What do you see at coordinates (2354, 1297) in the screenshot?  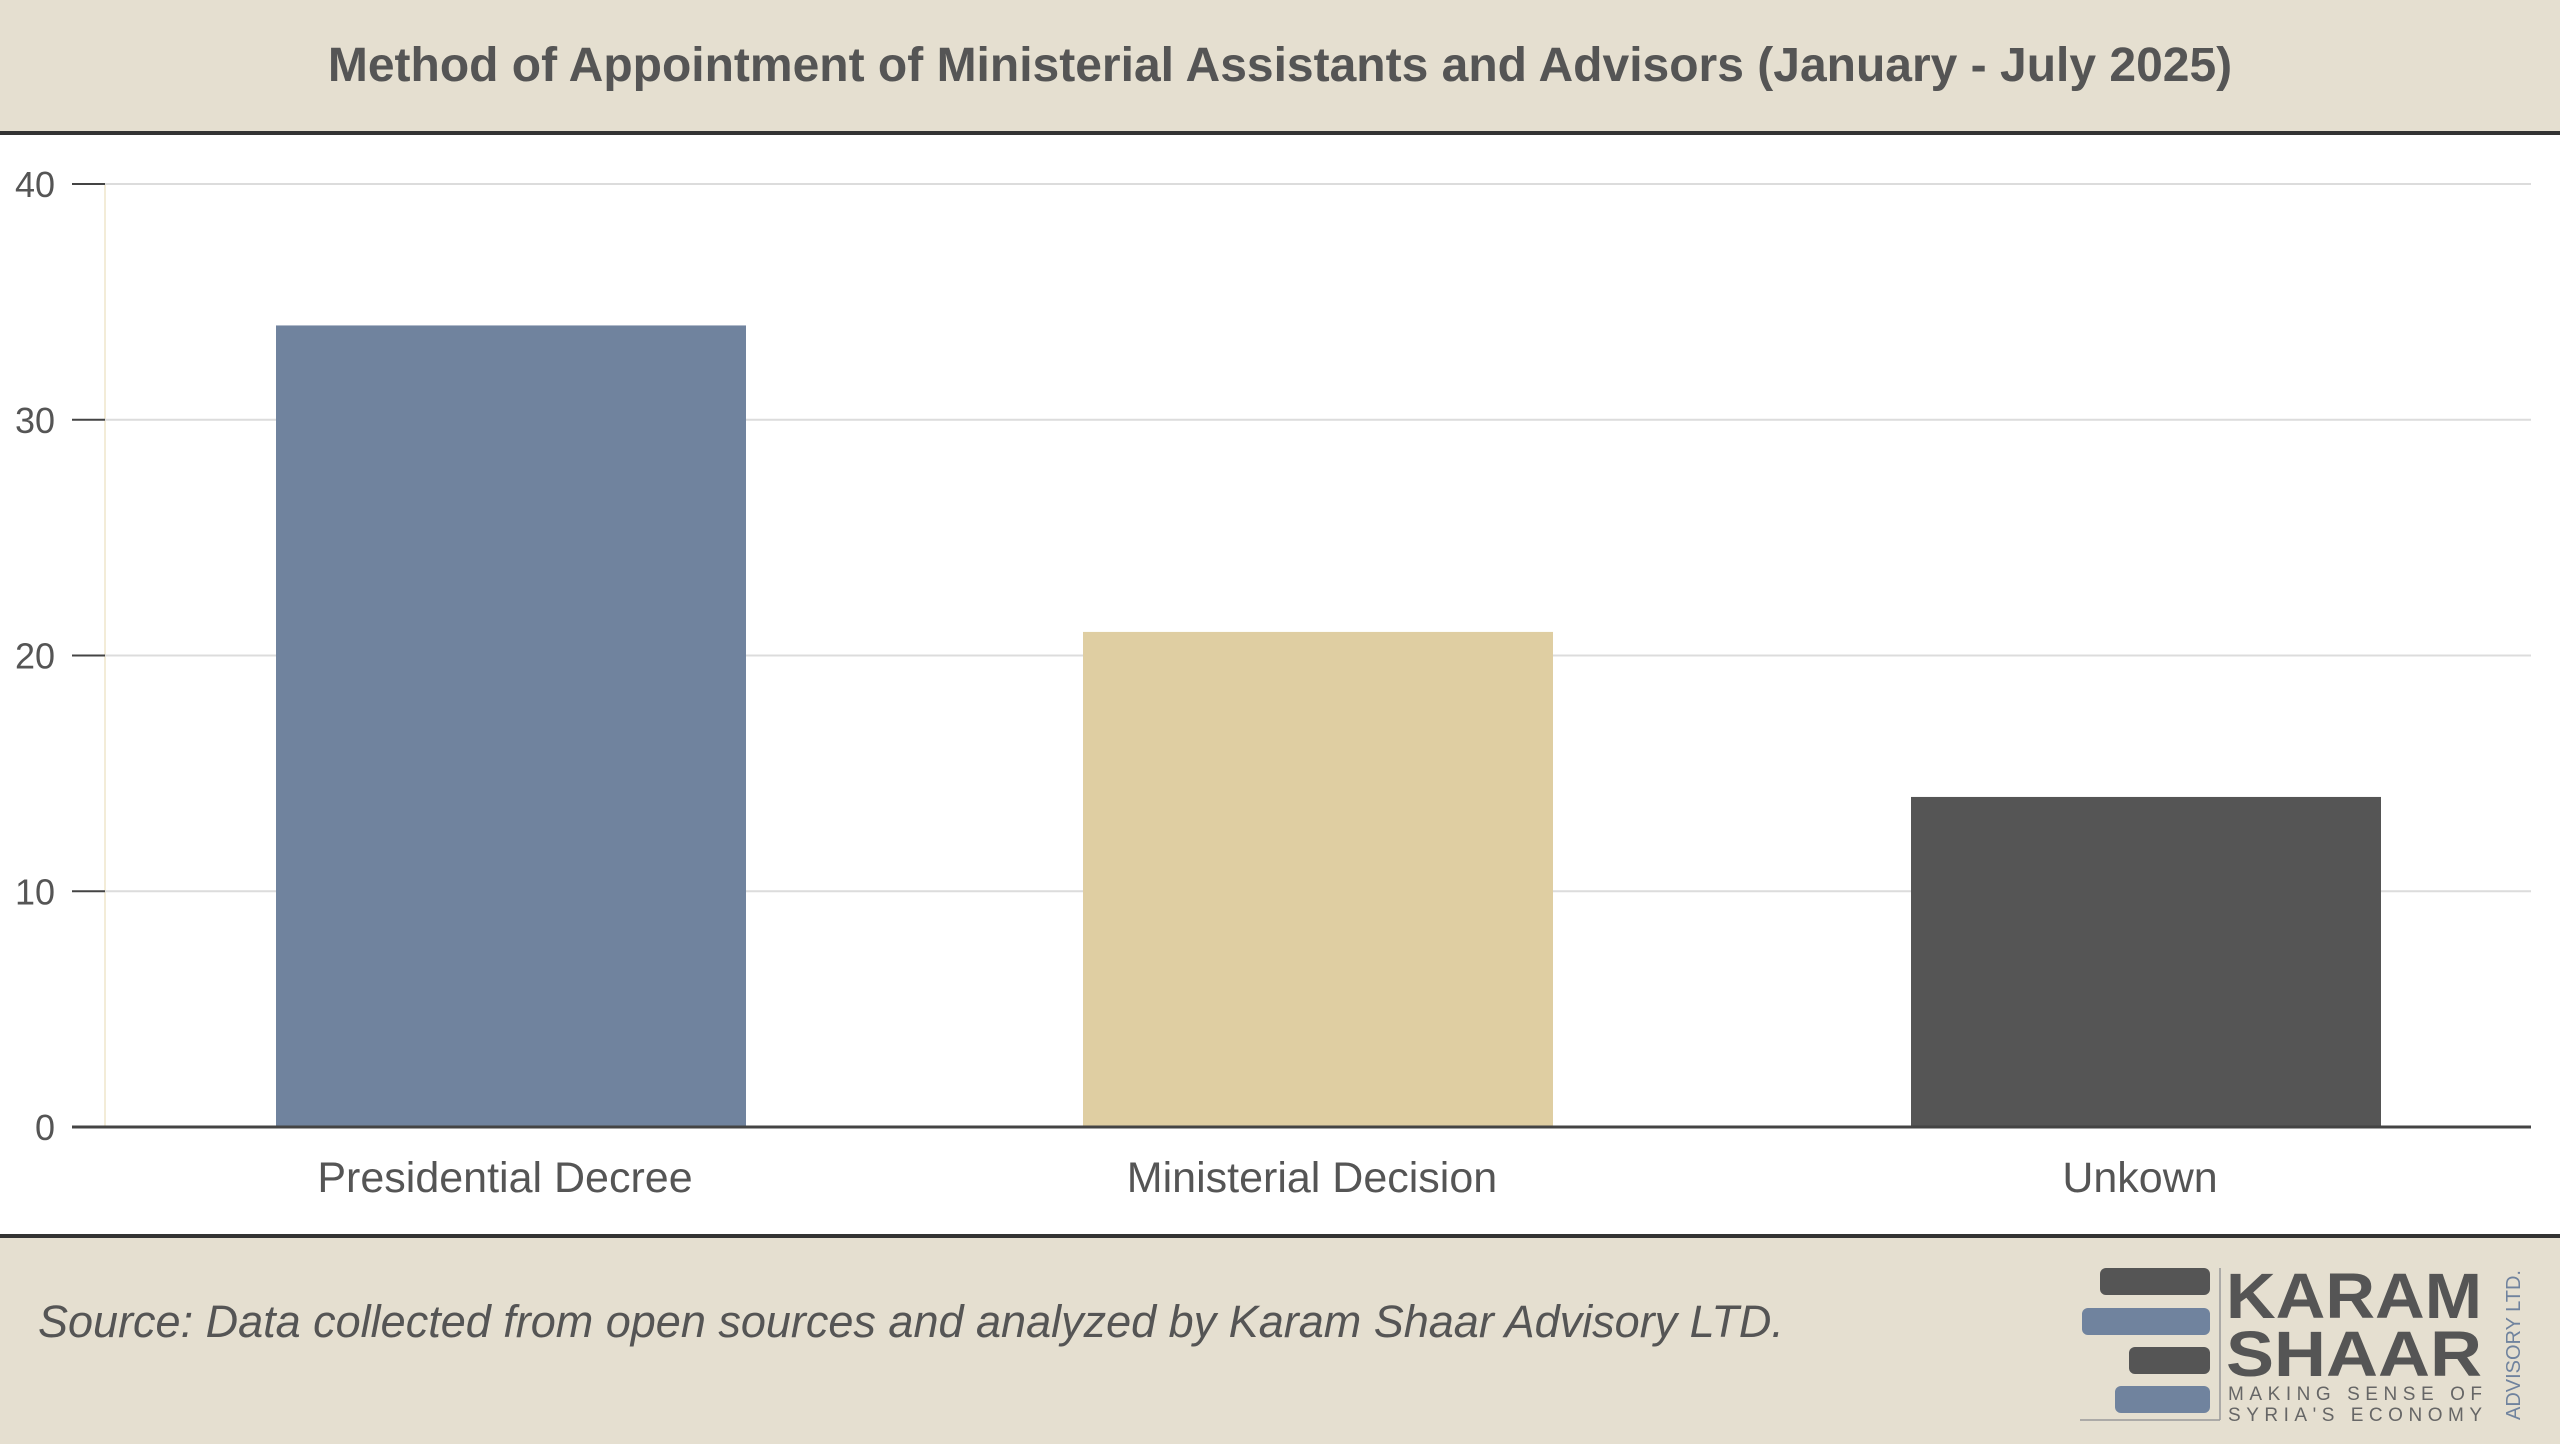 I see `logo-line1: KARAM` at bounding box center [2354, 1297].